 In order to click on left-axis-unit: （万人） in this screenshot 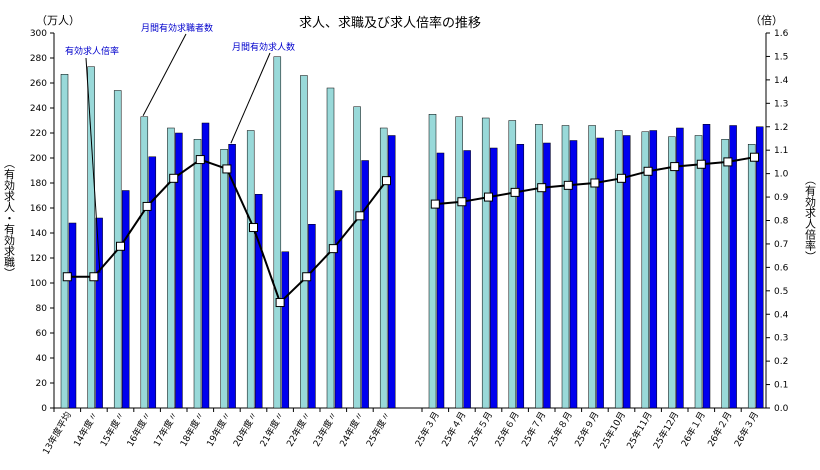, I will do `click(58, 20)`.